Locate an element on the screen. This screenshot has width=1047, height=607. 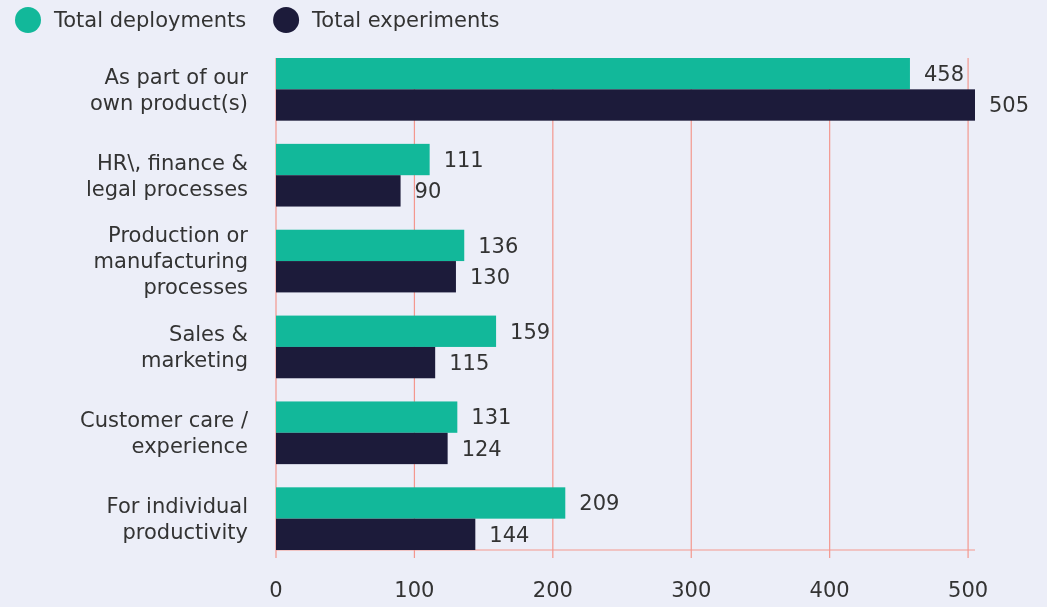
data-label: 458 is located at coordinates (944, 74).